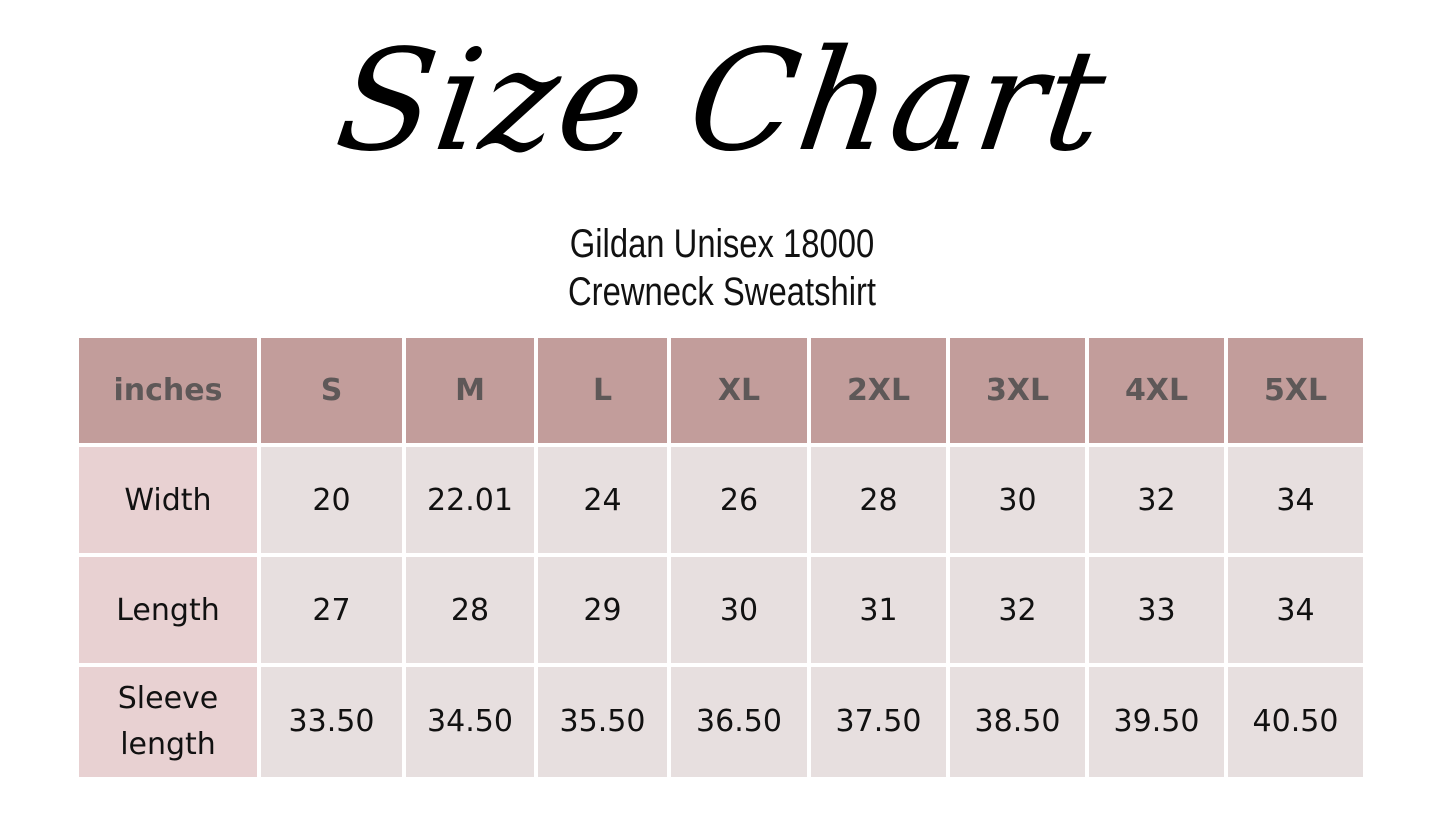  What do you see at coordinates (1295, 722) in the screenshot?
I see `table-cell: 40.50` at bounding box center [1295, 722].